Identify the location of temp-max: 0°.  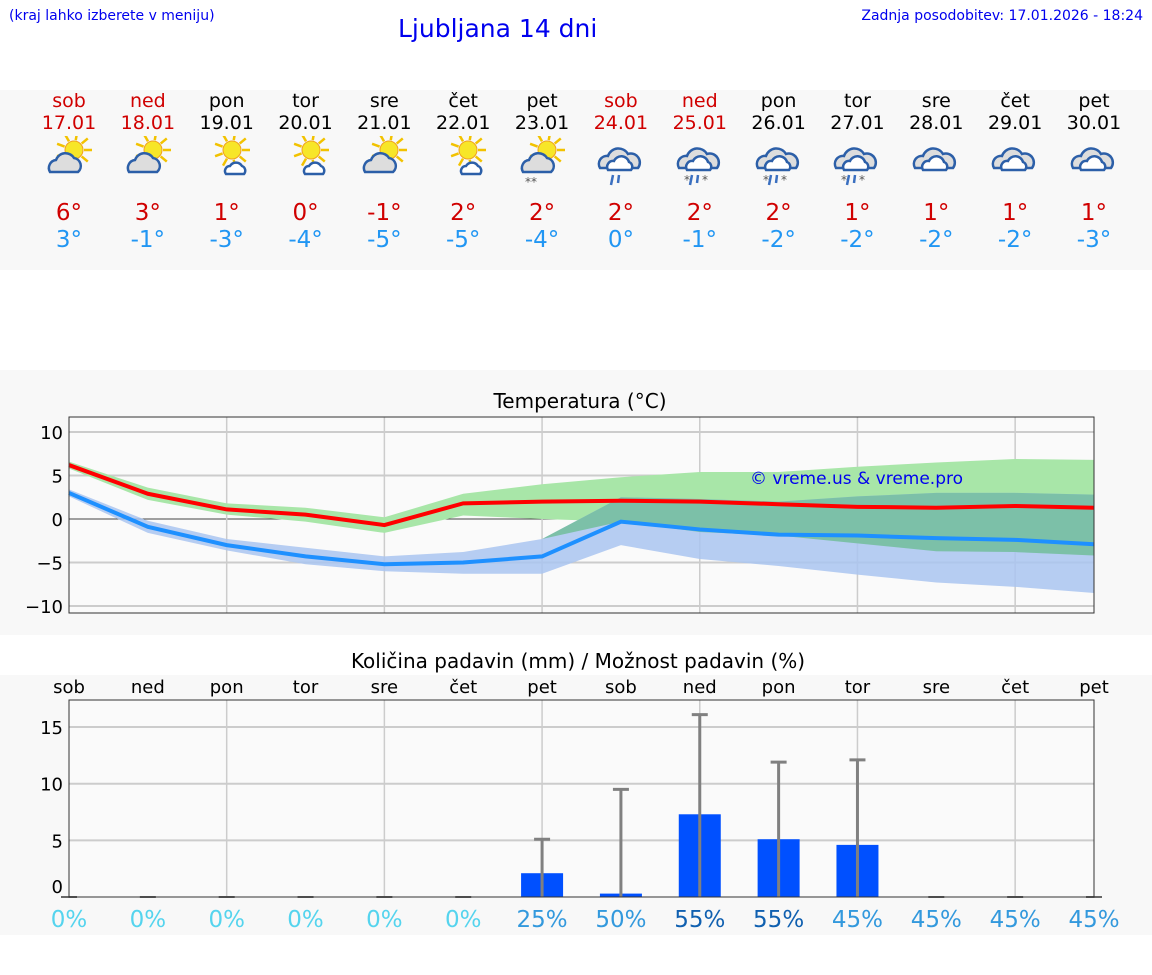
(305, 213).